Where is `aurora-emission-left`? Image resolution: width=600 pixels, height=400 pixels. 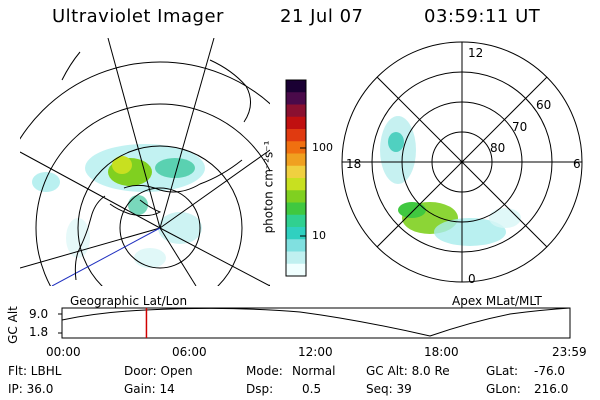 aurora-emission-left is located at coordinates (118, 206).